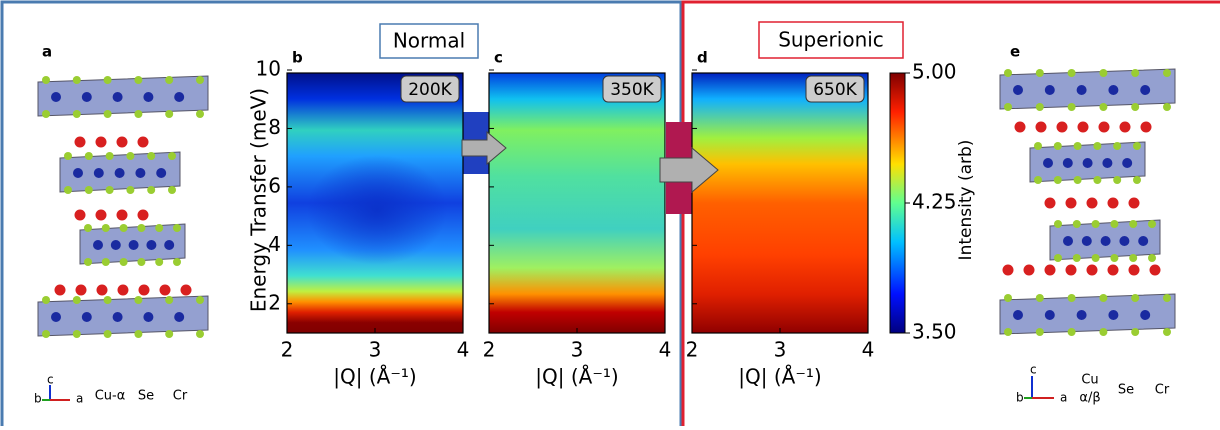 Image resolution: width=1220 pixels, height=430 pixels. Describe the element at coordinates (692, 350) in the screenshot. I see `x-tick-label: 2` at that location.